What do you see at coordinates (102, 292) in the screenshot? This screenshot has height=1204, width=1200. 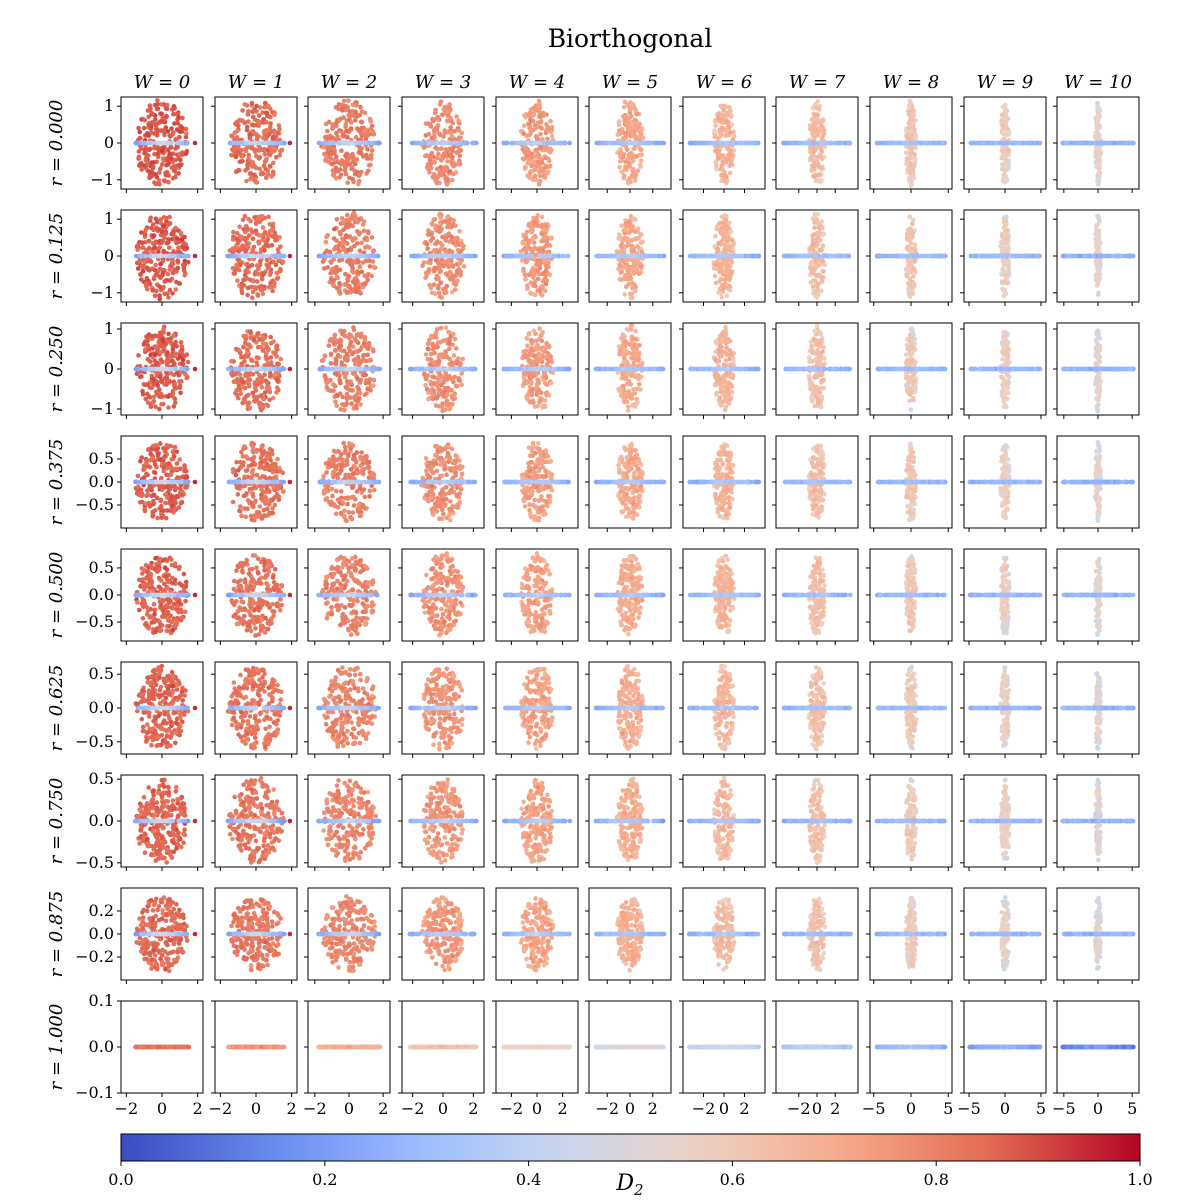 I see `y-tick-label: −1` at bounding box center [102, 292].